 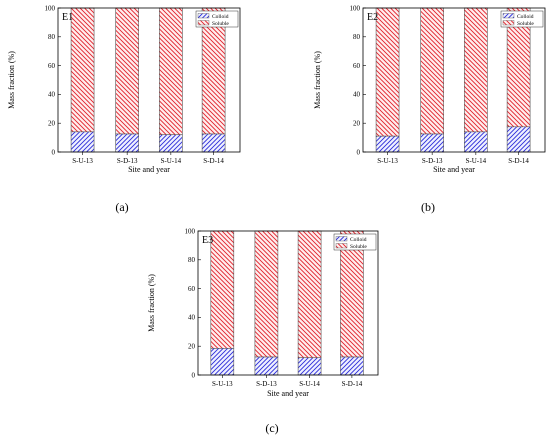 I want to click on panel-label: E3, so click(x=207, y=240).